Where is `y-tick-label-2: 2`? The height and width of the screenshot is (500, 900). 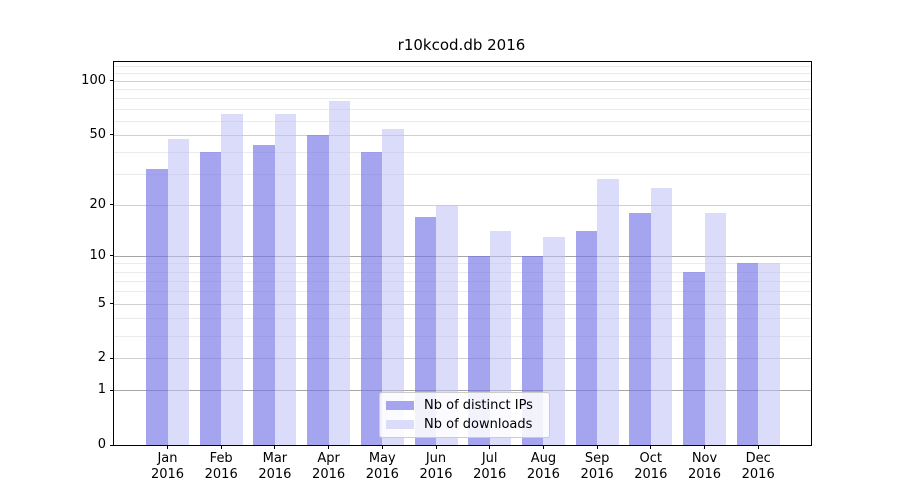
y-tick-label-2: 2 is located at coordinates (101, 358).